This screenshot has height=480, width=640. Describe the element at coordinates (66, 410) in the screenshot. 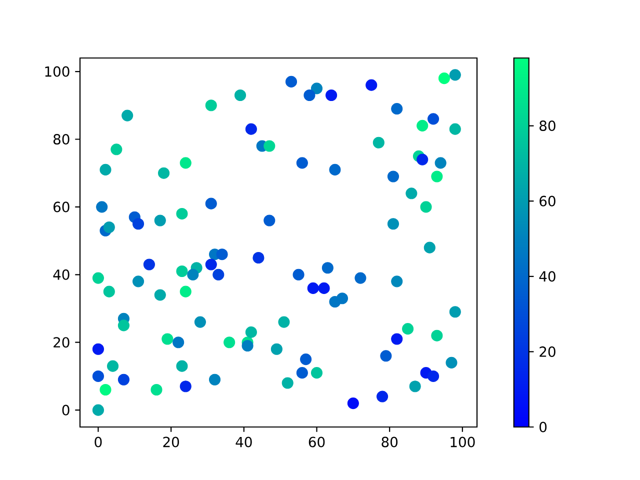

I see `y-tick-label: 0` at that location.